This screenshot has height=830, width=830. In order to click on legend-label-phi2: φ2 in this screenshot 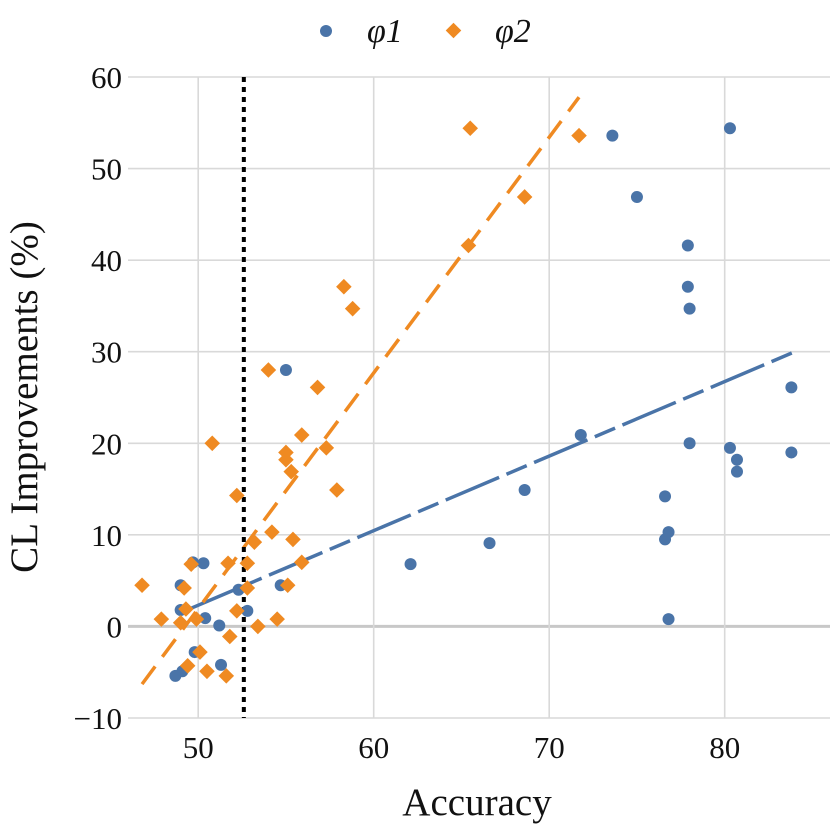, I will do `click(513, 31)`.